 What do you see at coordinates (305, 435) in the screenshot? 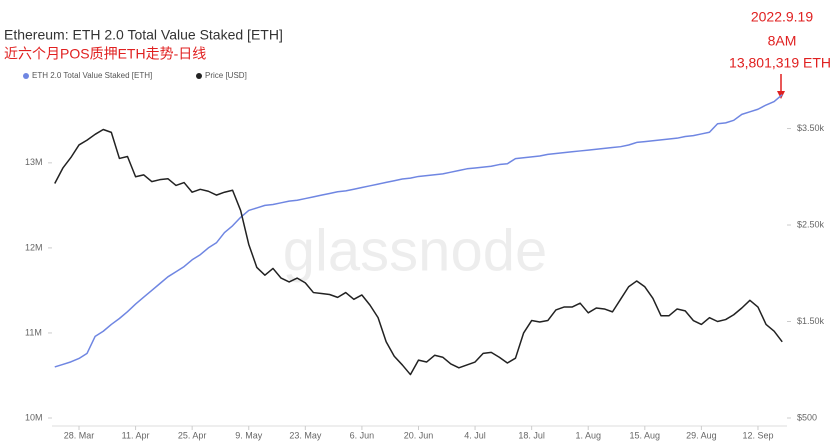
I see `x-tick-label: 23. May` at bounding box center [305, 435].